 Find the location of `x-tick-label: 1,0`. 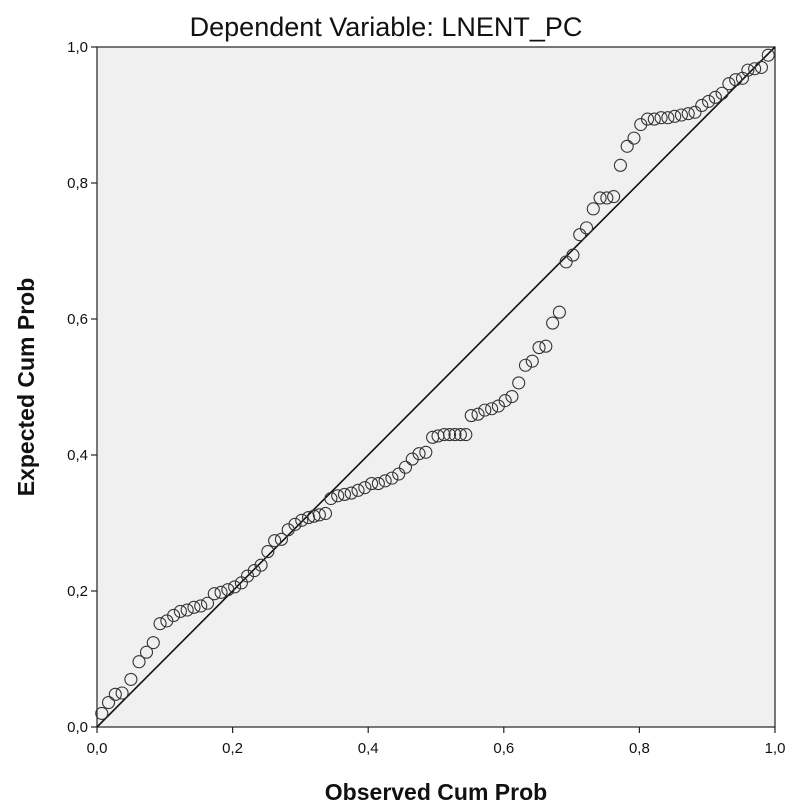

x-tick-label: 1,0 is located at coordinates (775, 748).